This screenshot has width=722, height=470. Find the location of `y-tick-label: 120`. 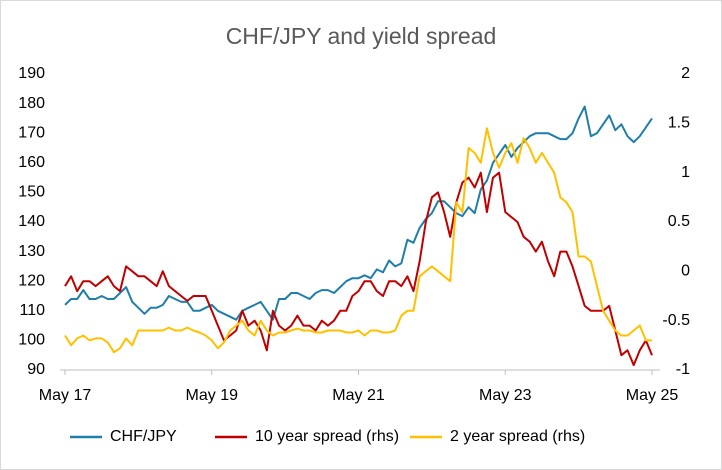

y-tick-label: 120 is located at coordinates (31, 280).